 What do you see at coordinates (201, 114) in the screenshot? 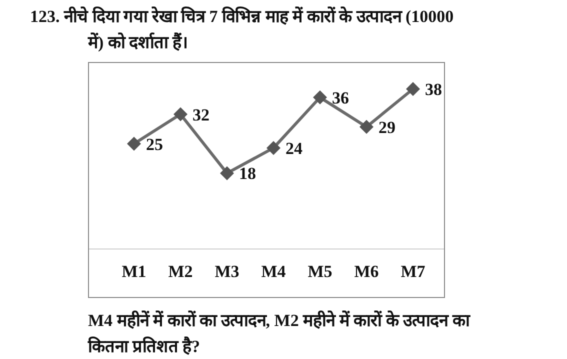
I see `data-label: 32` at bounding box center [201, 114].